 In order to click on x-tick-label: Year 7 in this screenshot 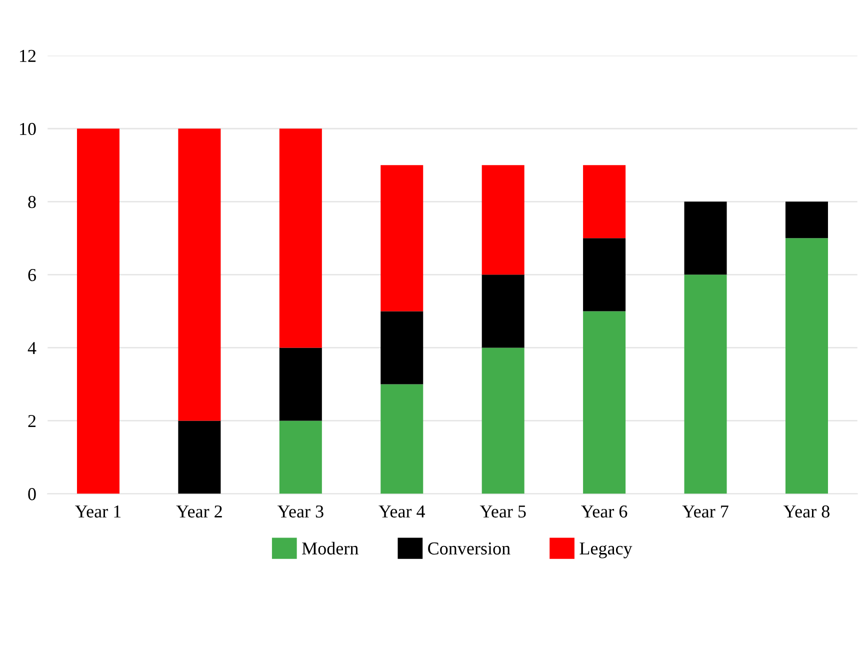, I will do `click(705, 512)`.